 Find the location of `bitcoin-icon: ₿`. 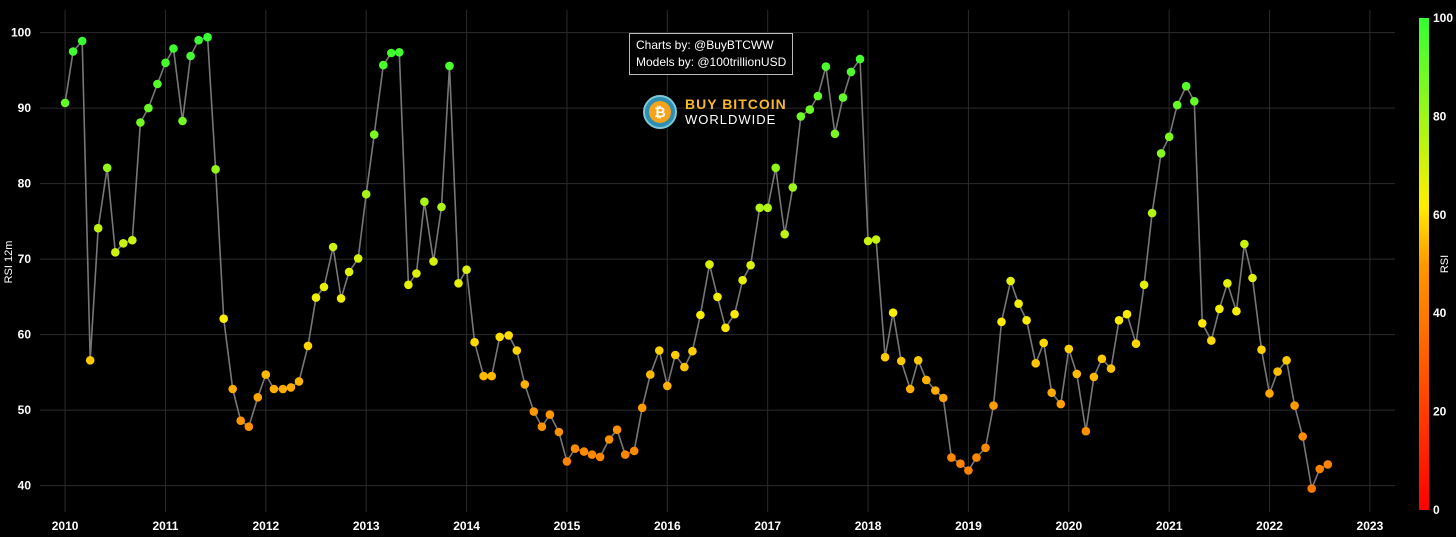

bitcoin-icon: ₿ is located at coordinates (660, 112).